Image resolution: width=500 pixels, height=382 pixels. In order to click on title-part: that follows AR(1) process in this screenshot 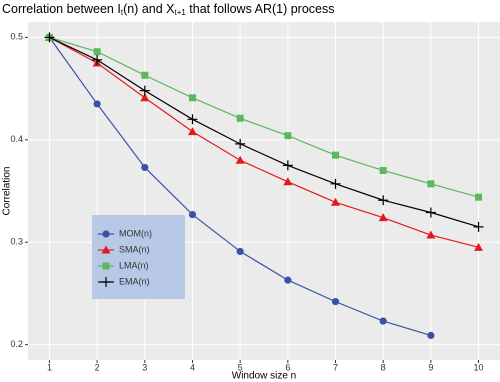, I will do `click(260, 9)`.